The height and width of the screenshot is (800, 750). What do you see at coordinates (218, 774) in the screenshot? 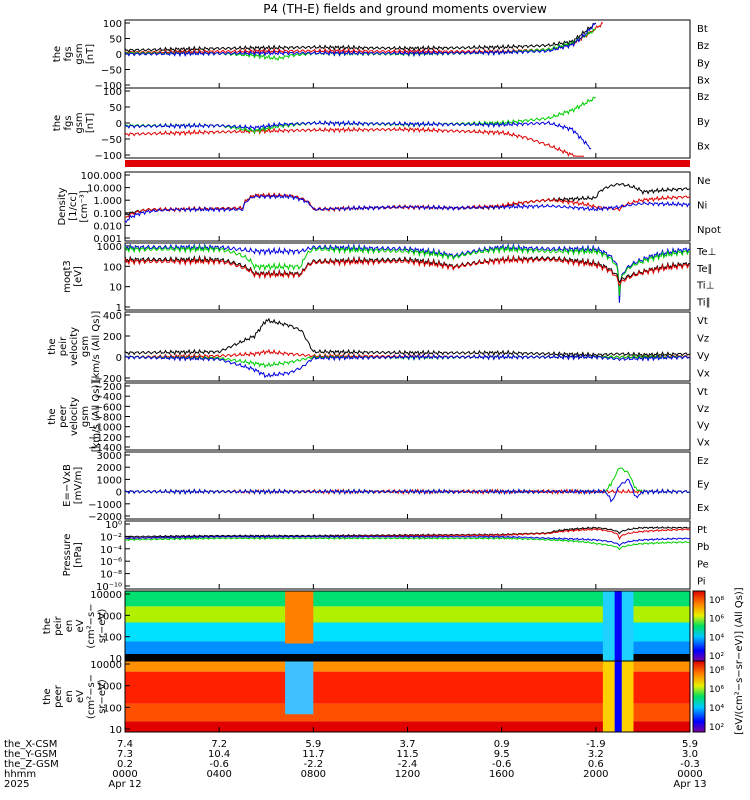
I see `x-tick-label: 0400` at bounding box center [218, 774].